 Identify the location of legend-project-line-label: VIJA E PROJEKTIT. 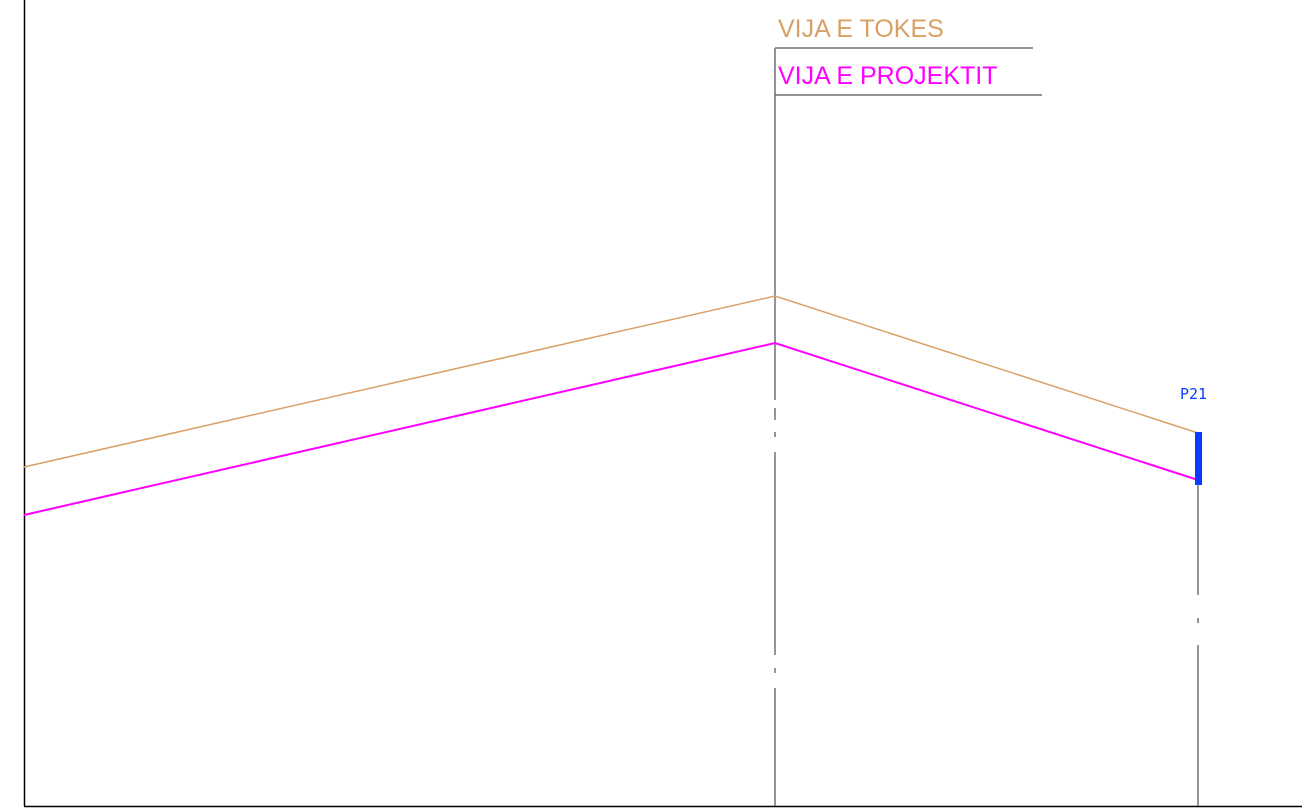
(888, 76).